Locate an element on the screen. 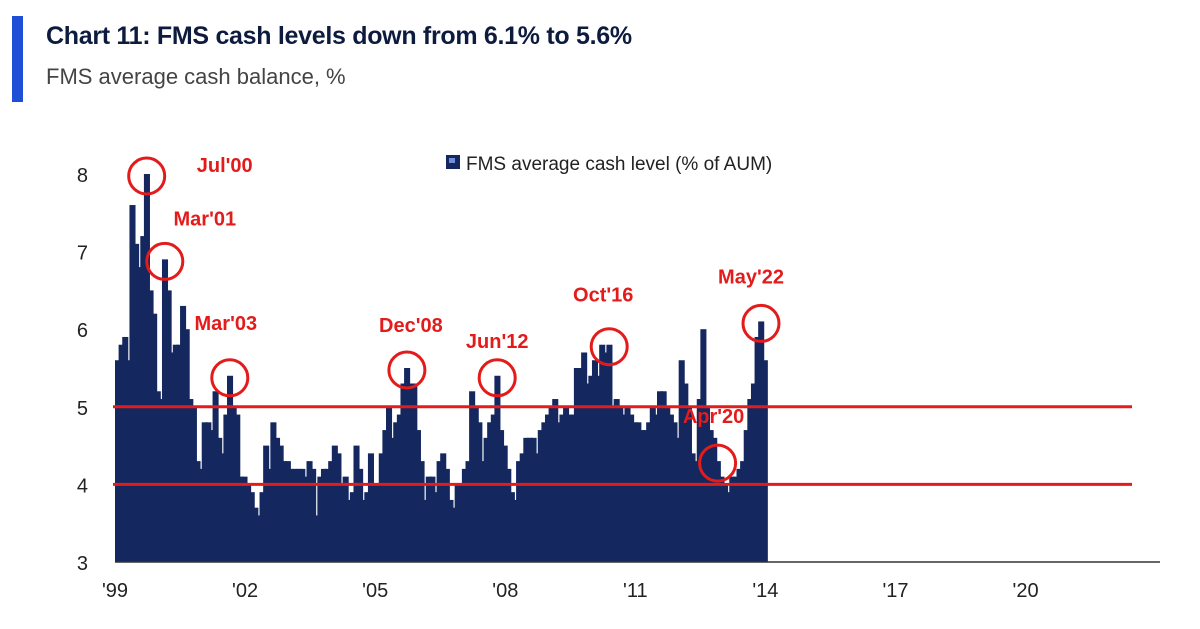 This screenshot has height=629, width=1200. x-tick-label: '20 is located at coordinates (1026, 591).